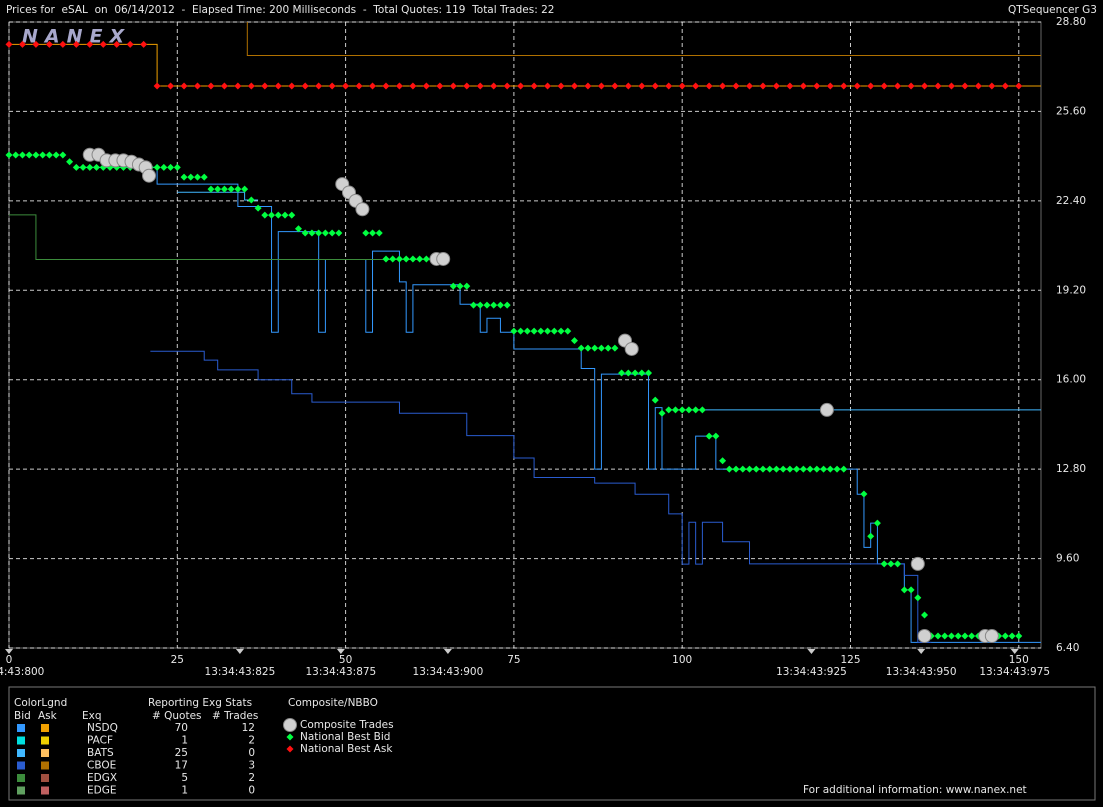  Describe the element at coordinates (92, 716) in the screenshot. I see `legend-exchange: Exq` at that location.